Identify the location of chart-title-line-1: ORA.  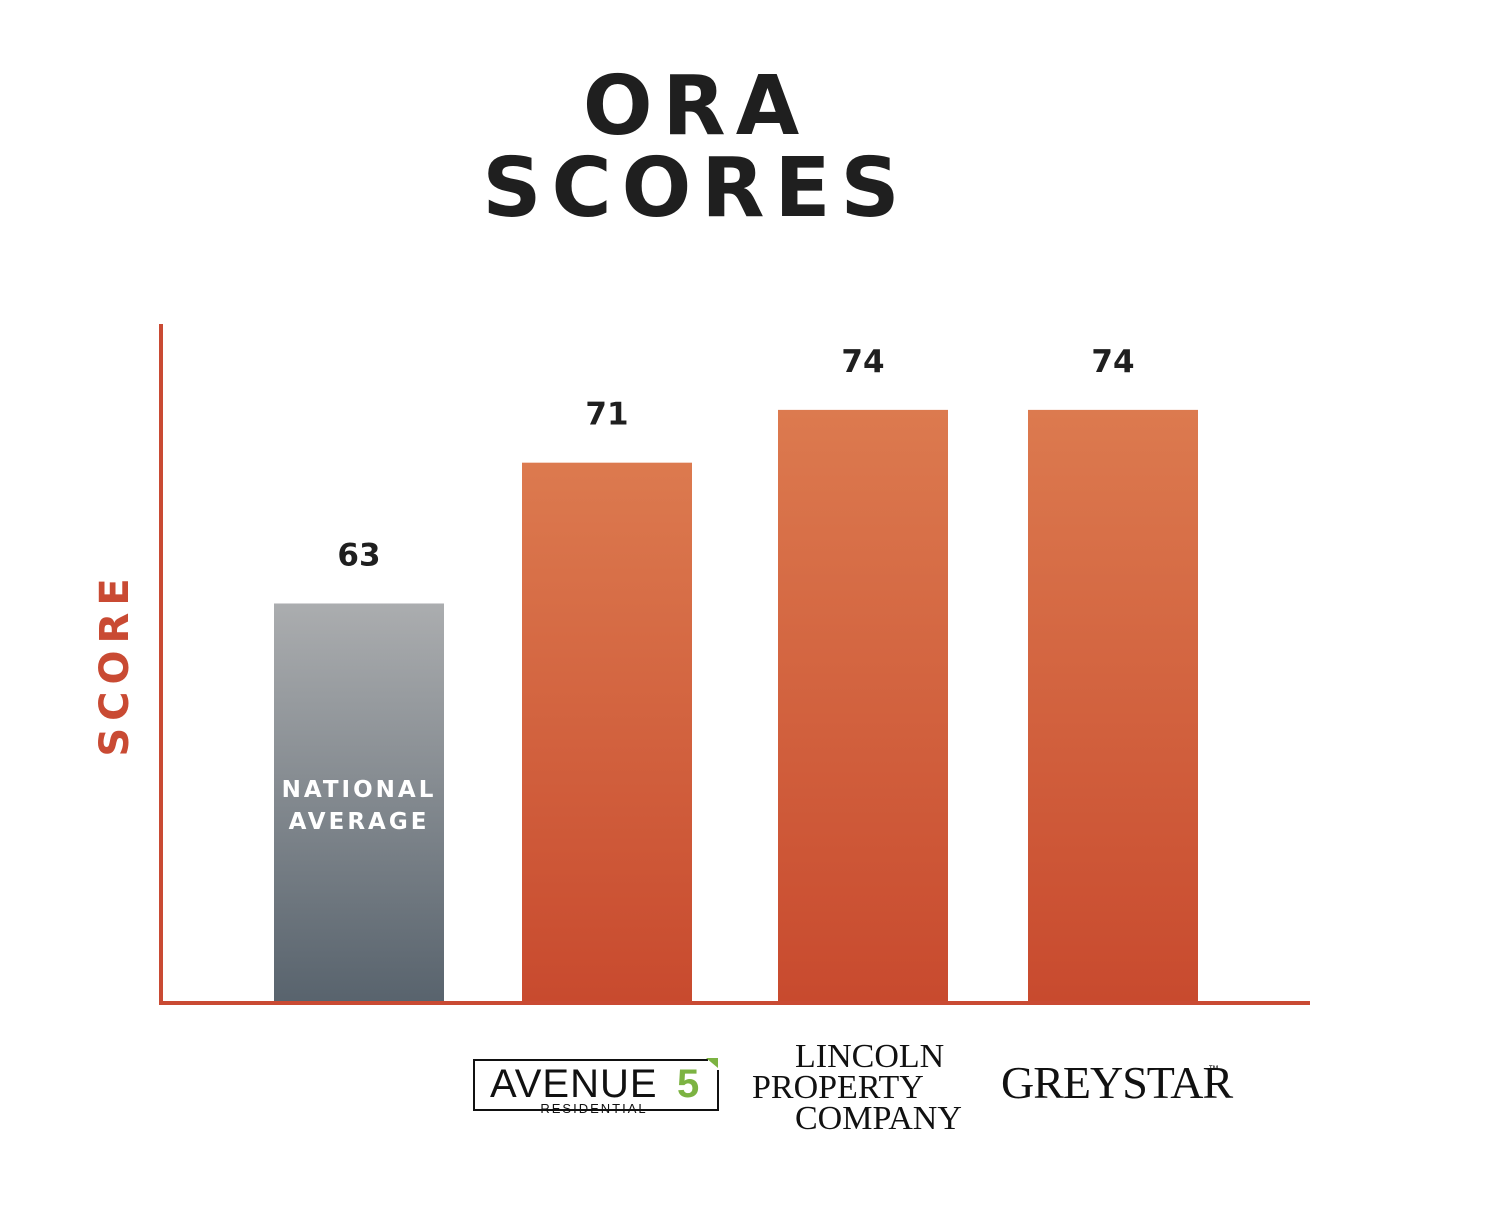
(696, 106).